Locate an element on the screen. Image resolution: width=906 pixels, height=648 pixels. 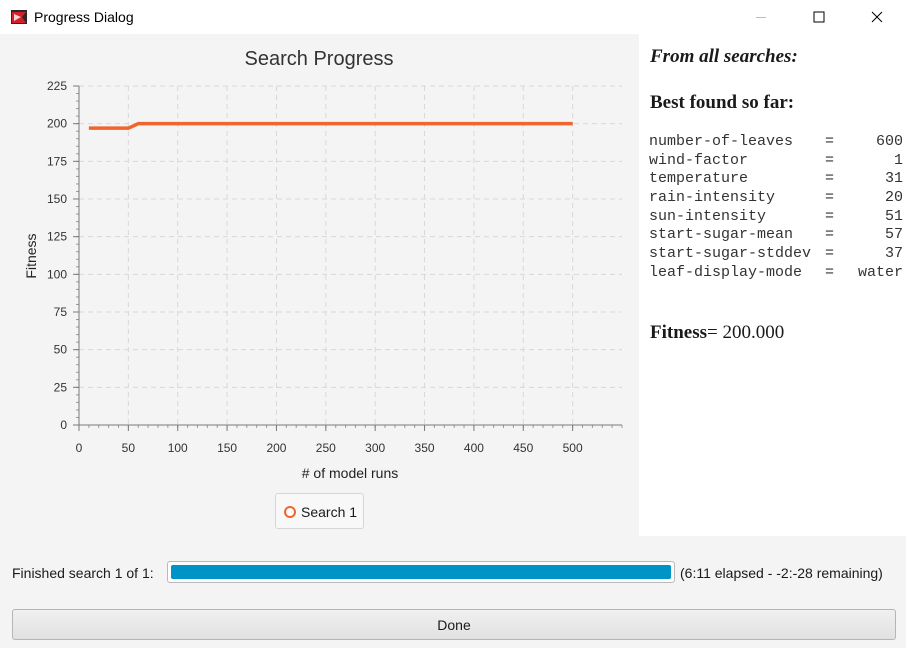
minimize-button is located at coordinates (761, 17).